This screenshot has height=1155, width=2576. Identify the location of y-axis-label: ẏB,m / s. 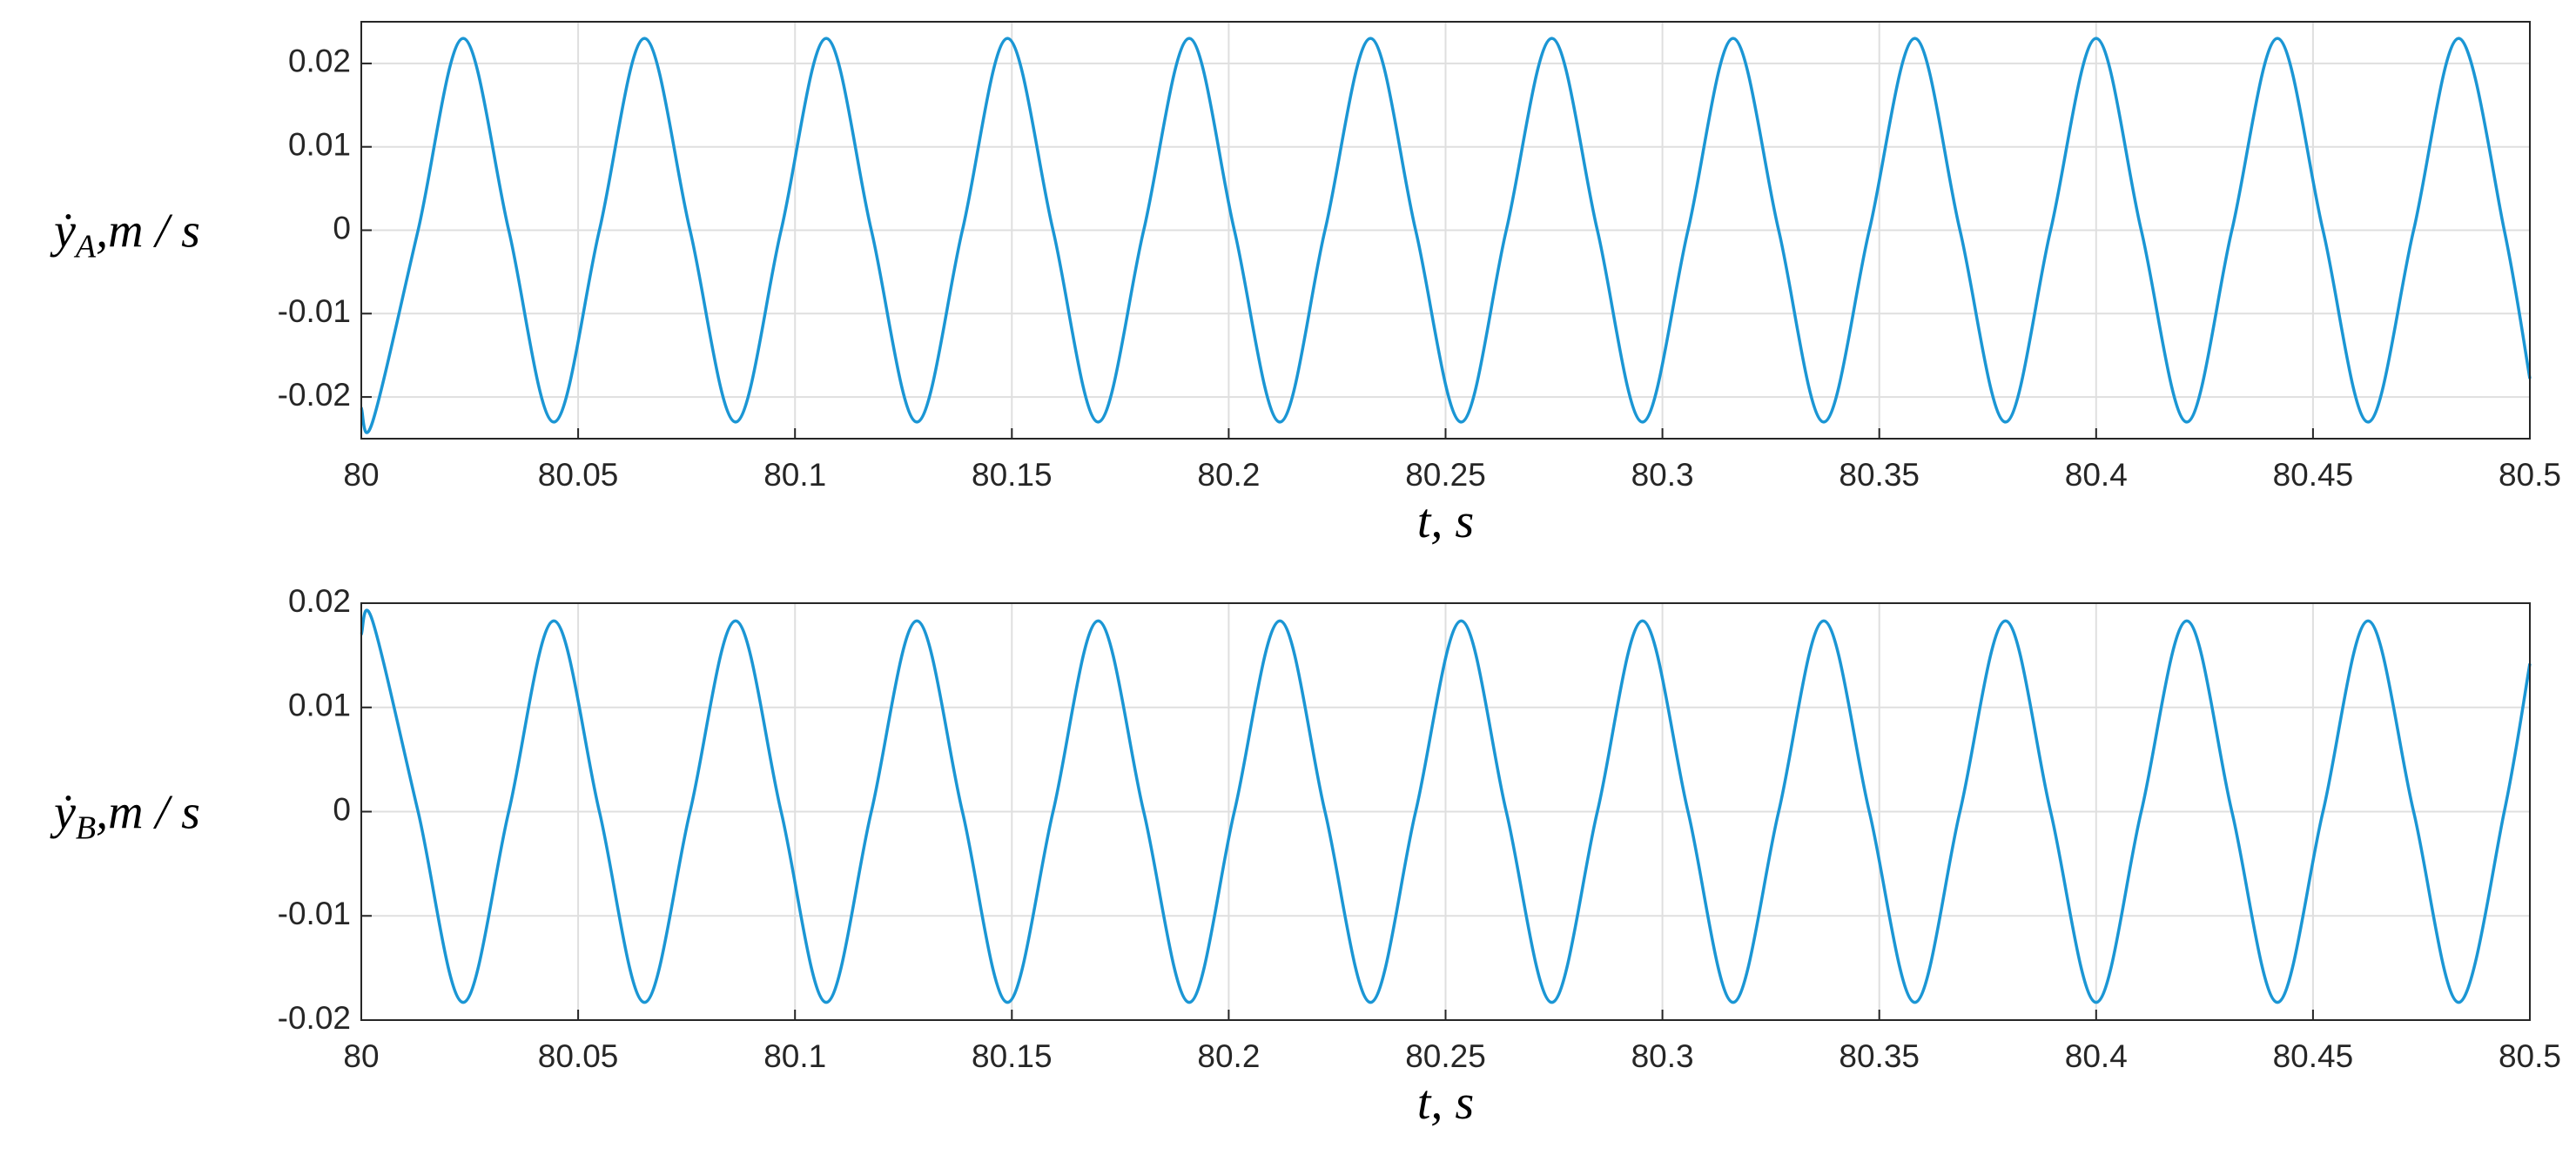
(125, 815).